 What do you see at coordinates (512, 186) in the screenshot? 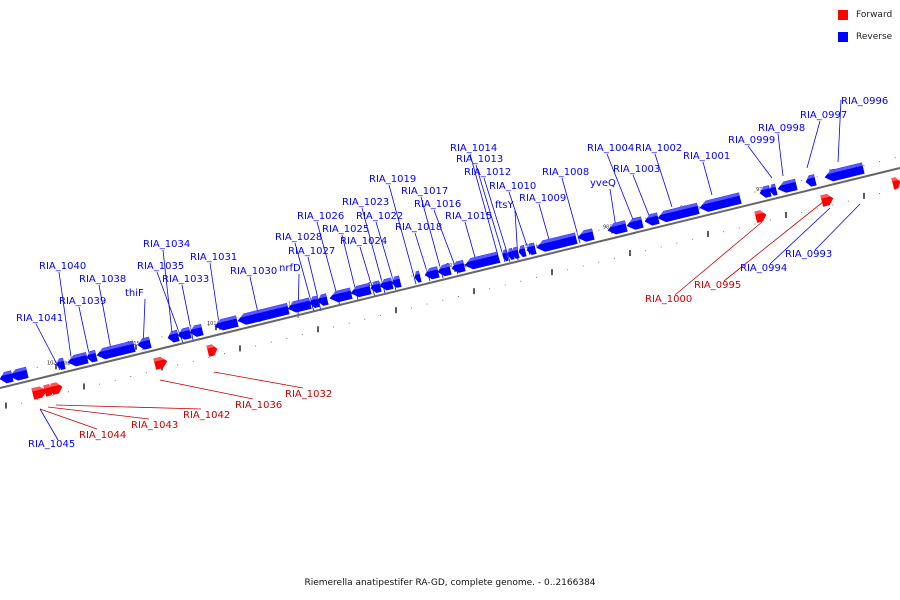
I see `reverse-label-ria-1010: RIA_1010` at bounding box center [512, 186].